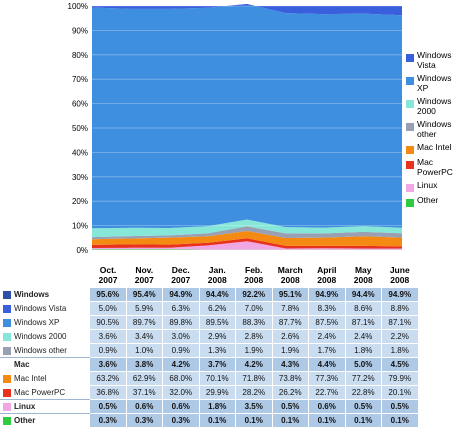  Describe the element at coordinates (399, 275) in the screenshot. I see `x-tick-label: June 2008` at that location.